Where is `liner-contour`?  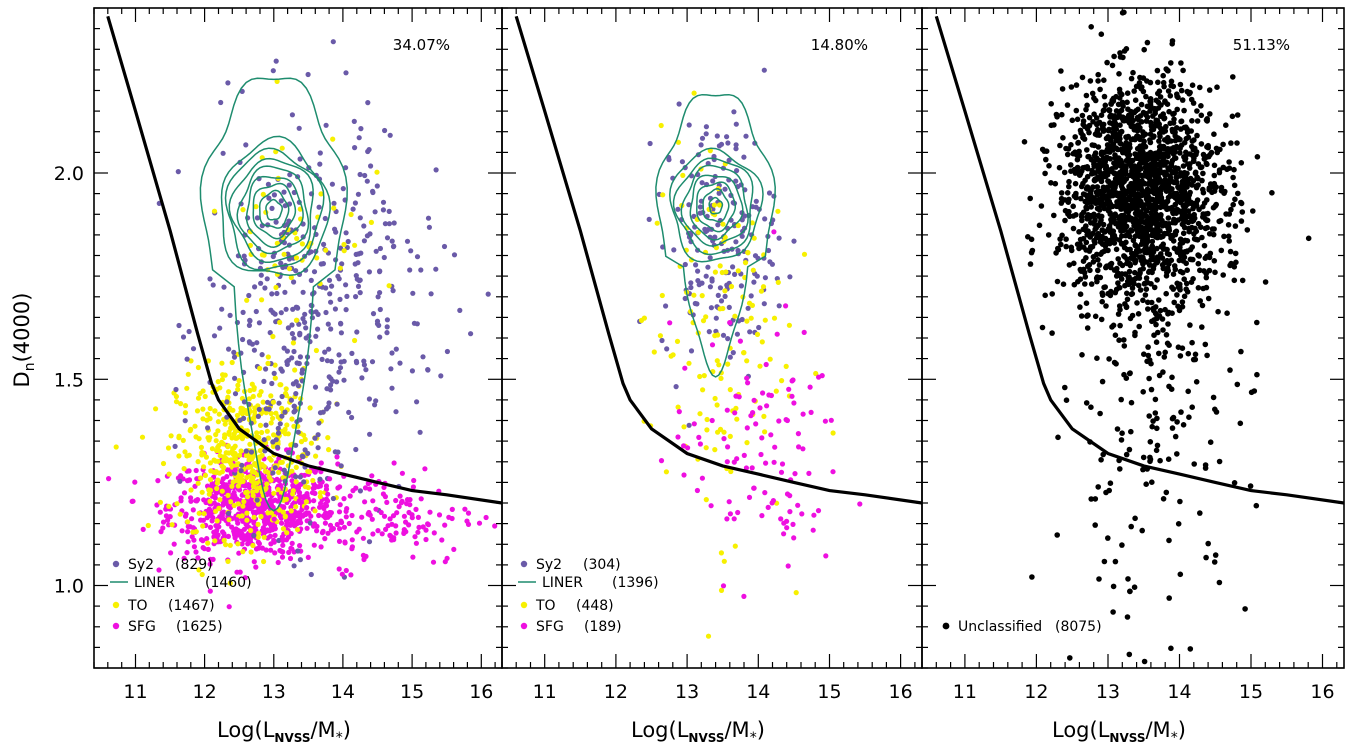 liner-contour is located at coordinates (274, 209).